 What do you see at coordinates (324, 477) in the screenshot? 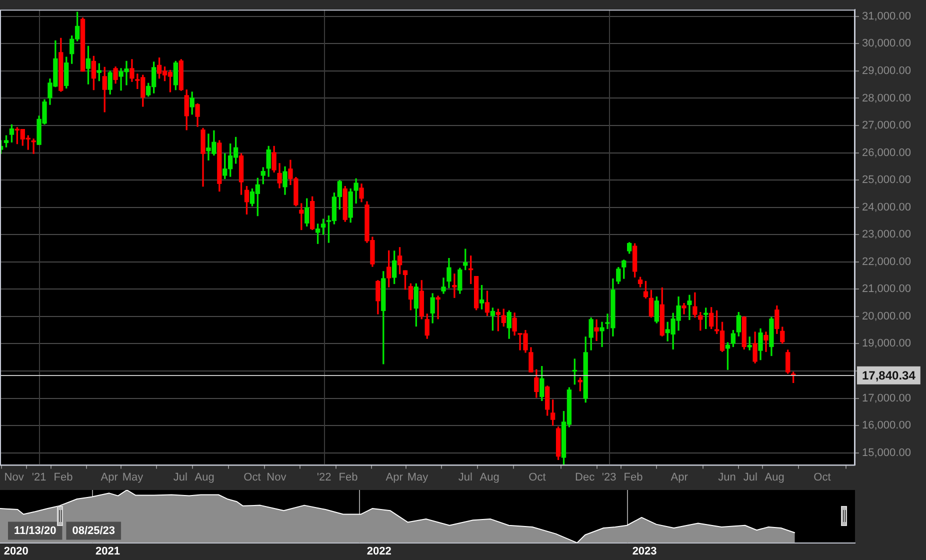
I see `x-tick-label: '22` at bounding box center [324, 477].